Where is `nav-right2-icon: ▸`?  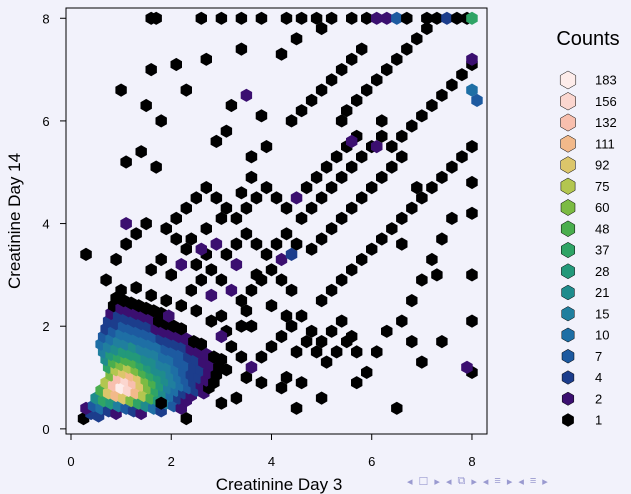
nav-right2-icon: ▸ is located at coordinates (474, 481).